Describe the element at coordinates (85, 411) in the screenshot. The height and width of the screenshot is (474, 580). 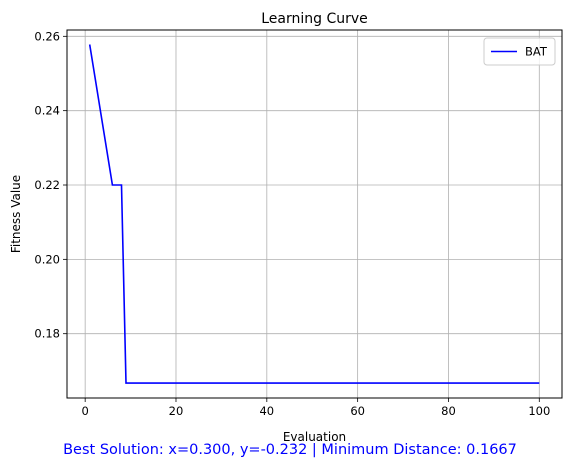
I see `x-tick-label: 0` at that location.